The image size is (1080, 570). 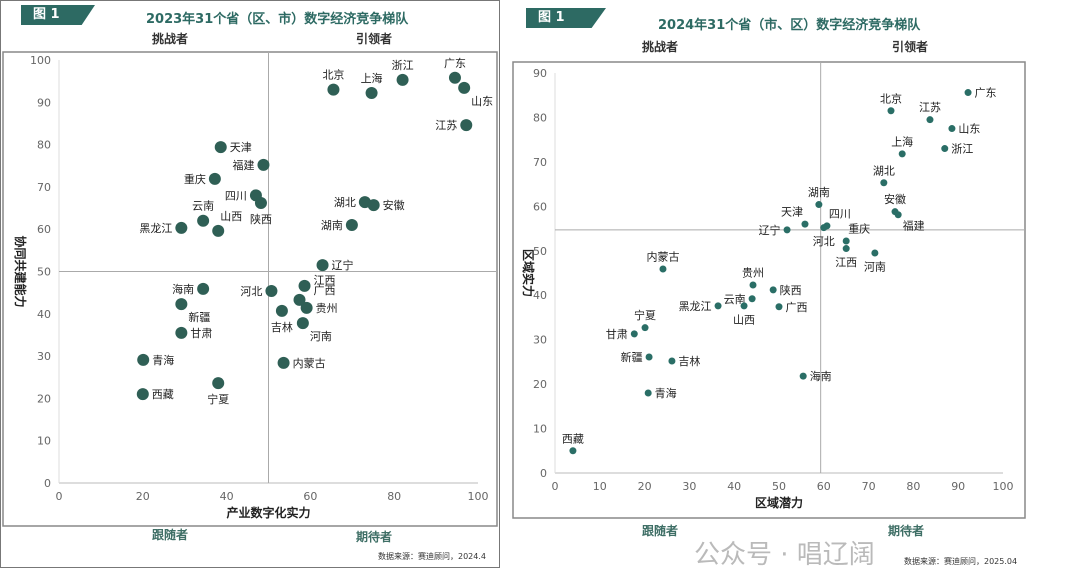 What do you see at coordinates (268, 512) in the screenshot?
I see `x-axis-label: 产业数字化实力` at bounding box center [268, 512].